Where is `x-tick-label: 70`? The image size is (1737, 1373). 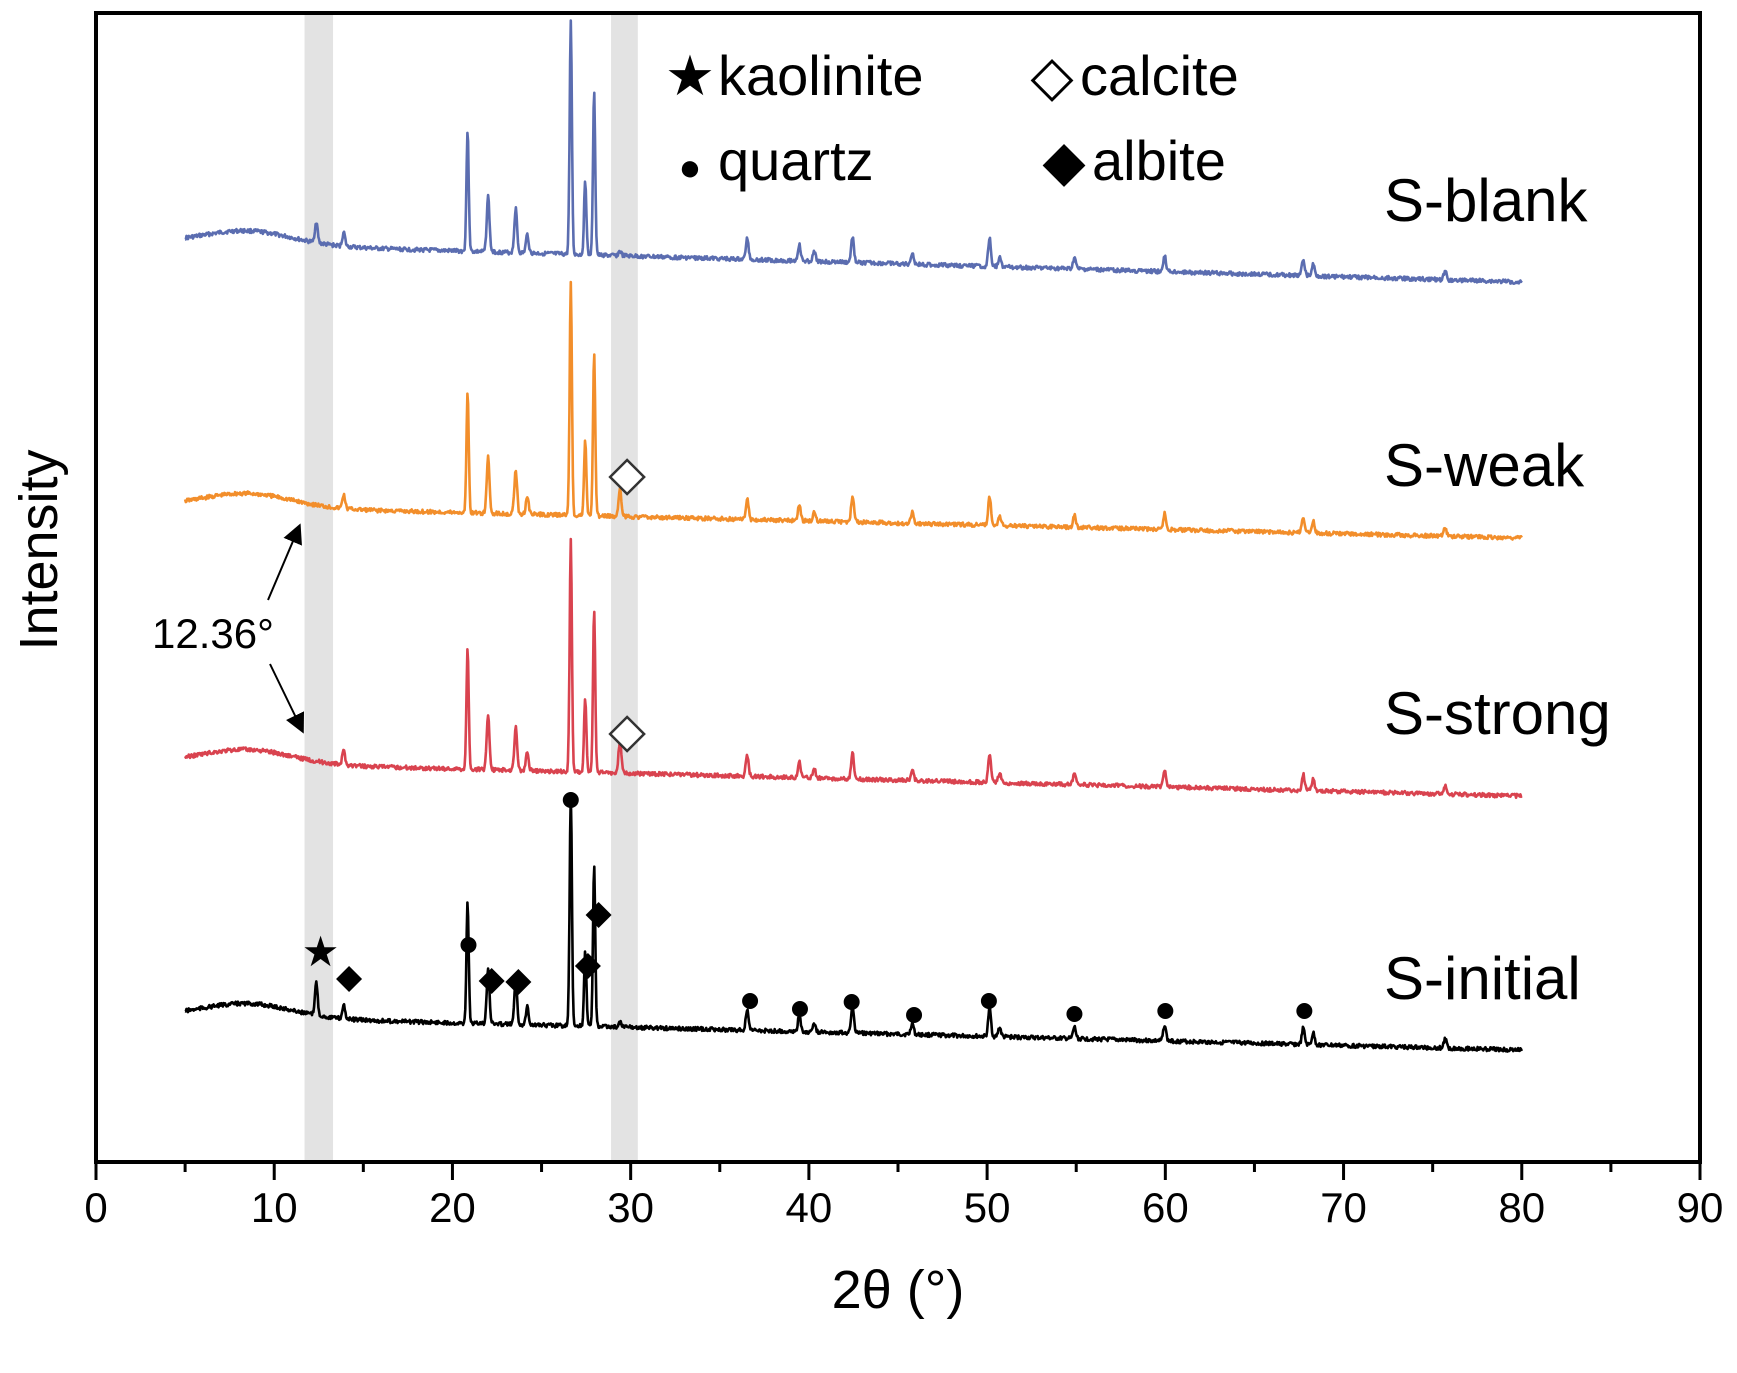 x-tick-label: 70 is located at coordinates (1343, 1207).